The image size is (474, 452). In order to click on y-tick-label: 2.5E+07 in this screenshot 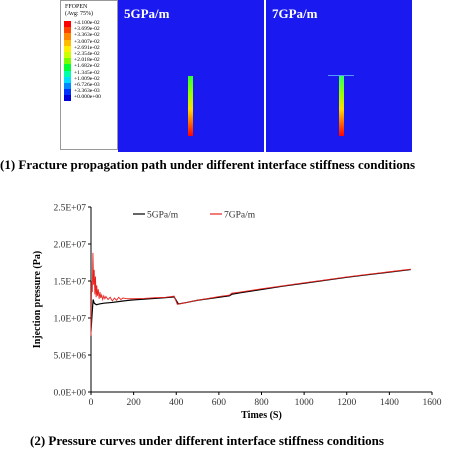, I will do `click(69, 209)`.